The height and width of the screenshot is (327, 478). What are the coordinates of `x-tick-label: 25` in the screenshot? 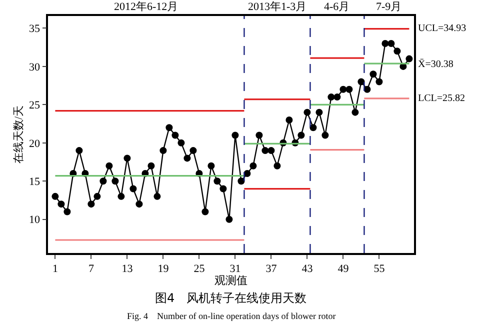 It's located at (200, 268).